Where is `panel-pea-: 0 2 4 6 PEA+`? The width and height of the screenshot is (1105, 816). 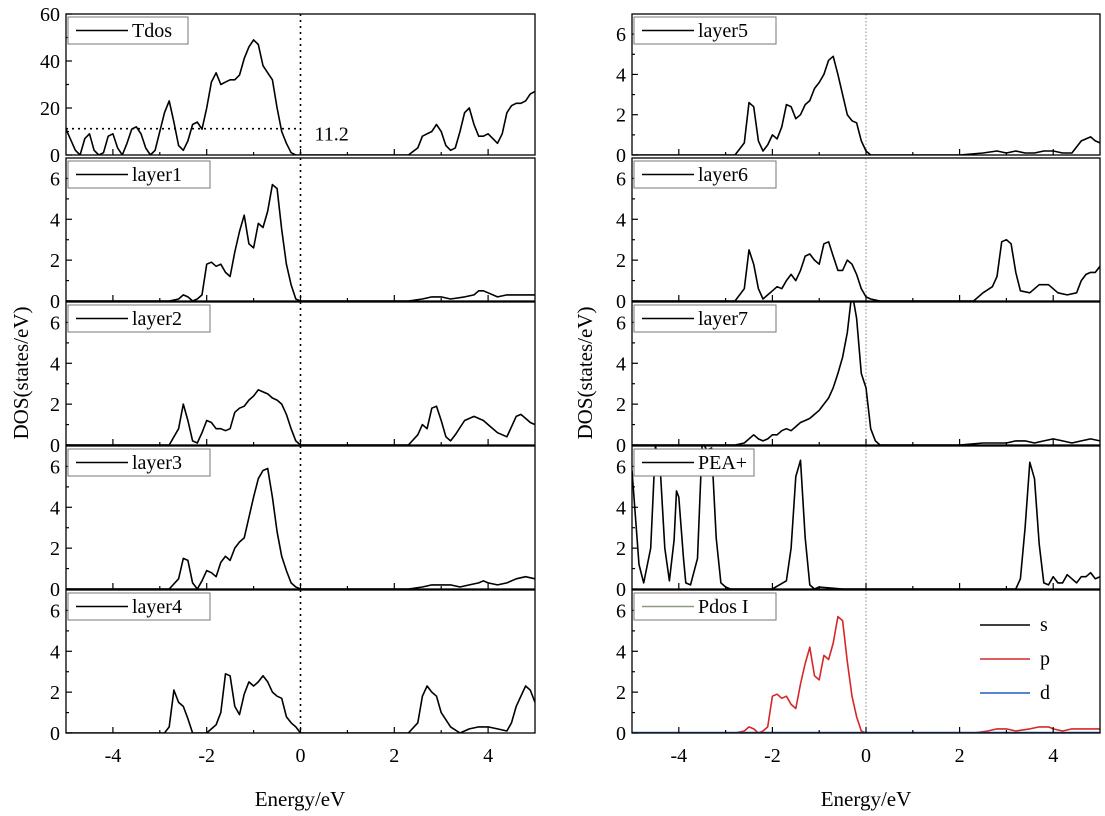 panel-pea-: 0 2 4 6 PEA+ is located at coordinates (858, 523).